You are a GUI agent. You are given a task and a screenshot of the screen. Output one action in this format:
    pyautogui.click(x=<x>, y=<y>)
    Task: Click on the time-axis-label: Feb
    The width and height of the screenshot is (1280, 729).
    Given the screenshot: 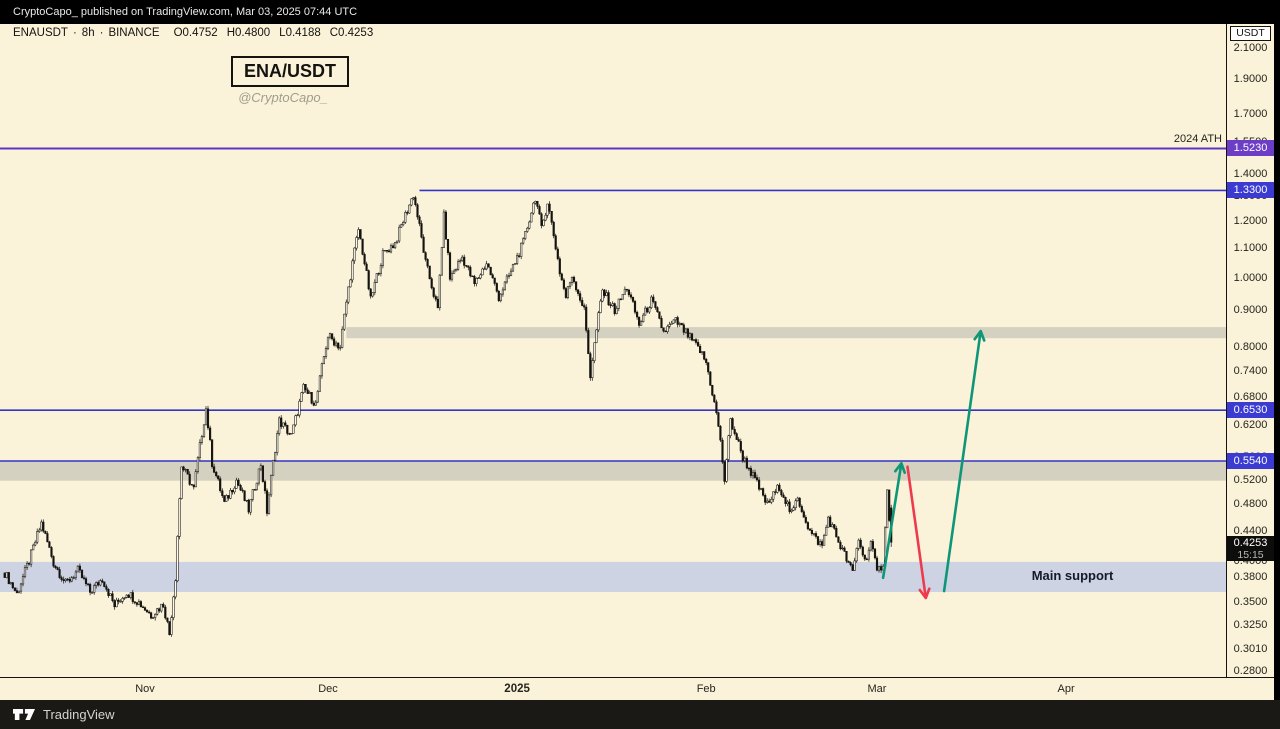 What is the action you would take?
    pyautogui.click(x=706, y=689)
    